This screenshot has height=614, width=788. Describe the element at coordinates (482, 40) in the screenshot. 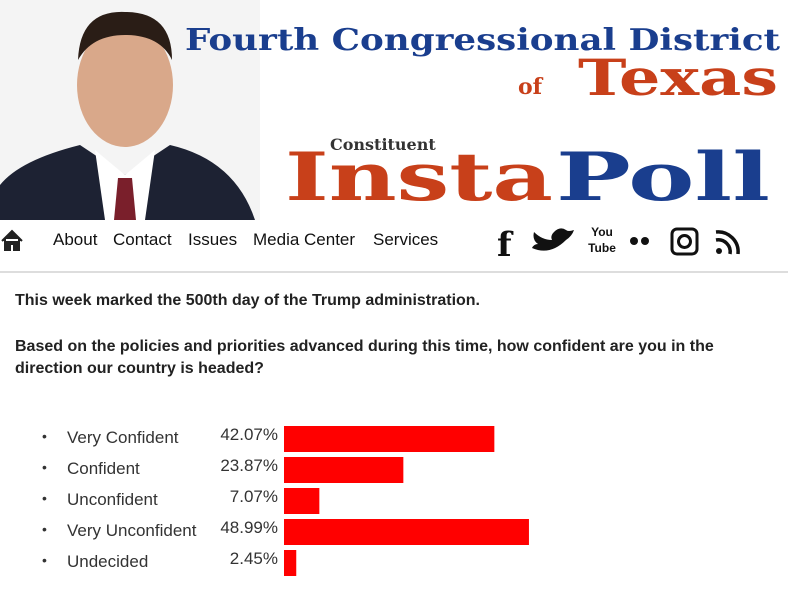

I see `header-title: Fourth Congressional District` at that location.